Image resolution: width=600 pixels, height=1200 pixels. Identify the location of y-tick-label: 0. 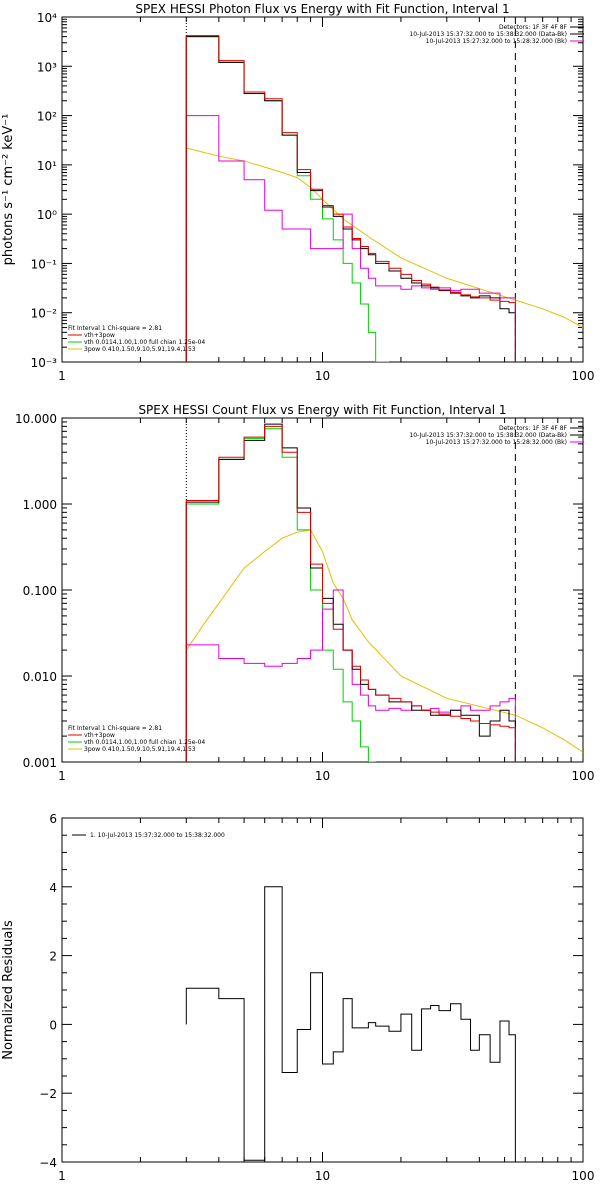
(53, 1025).